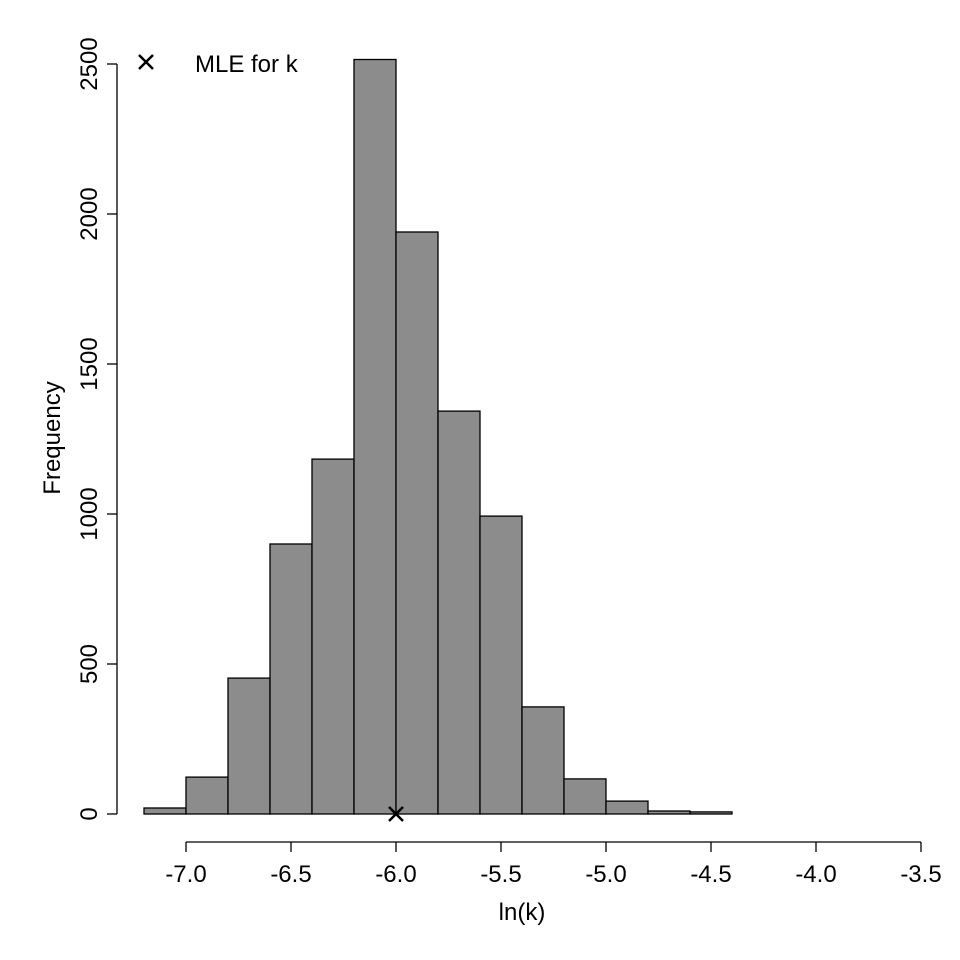 The height and width of the screenshot is (960, 960). What do you see at coordinates (815, 874) in the screenshot?
I see `x-tick-label: -4.0` at bounding box center [815, 874].